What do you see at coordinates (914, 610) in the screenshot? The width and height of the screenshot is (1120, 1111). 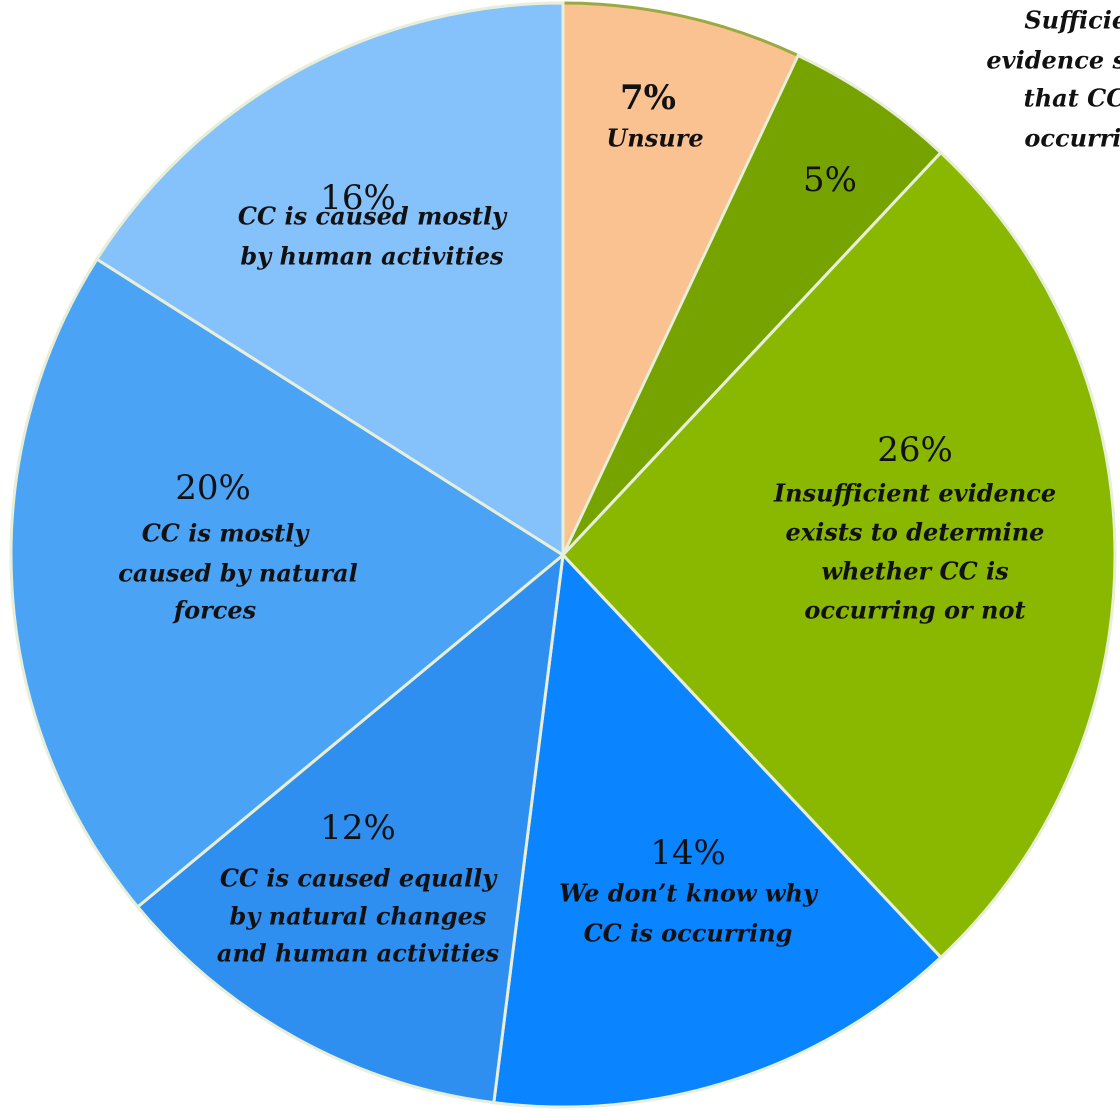 I see `slice-label: occurring or not` at bounding box center [914, 610].